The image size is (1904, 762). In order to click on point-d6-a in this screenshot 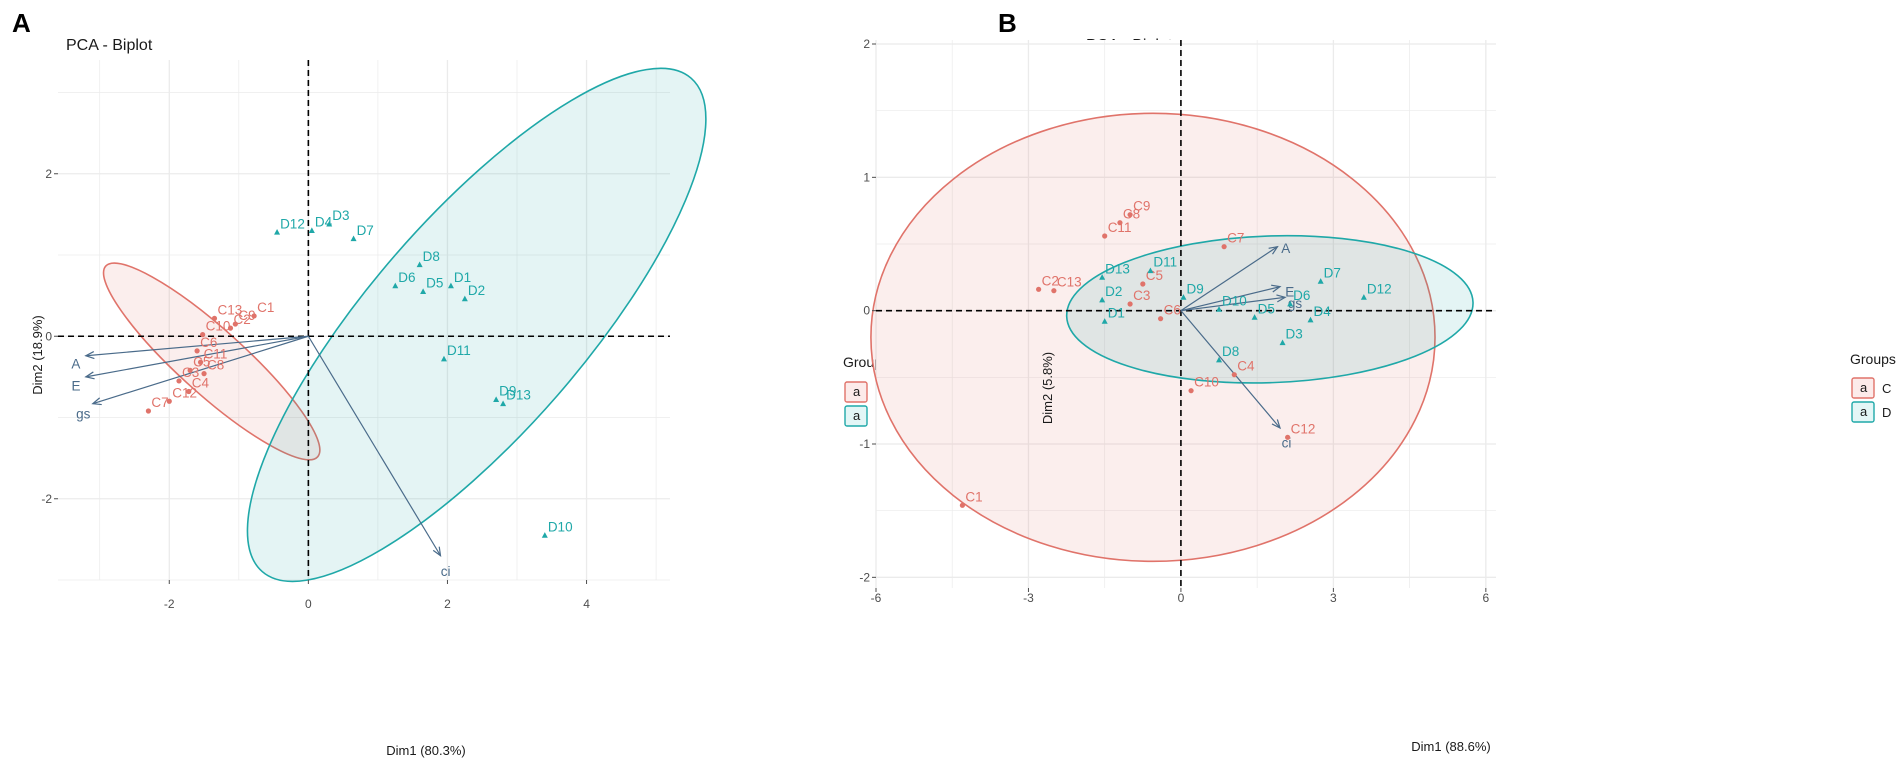, I will do `click(395, 285)`.